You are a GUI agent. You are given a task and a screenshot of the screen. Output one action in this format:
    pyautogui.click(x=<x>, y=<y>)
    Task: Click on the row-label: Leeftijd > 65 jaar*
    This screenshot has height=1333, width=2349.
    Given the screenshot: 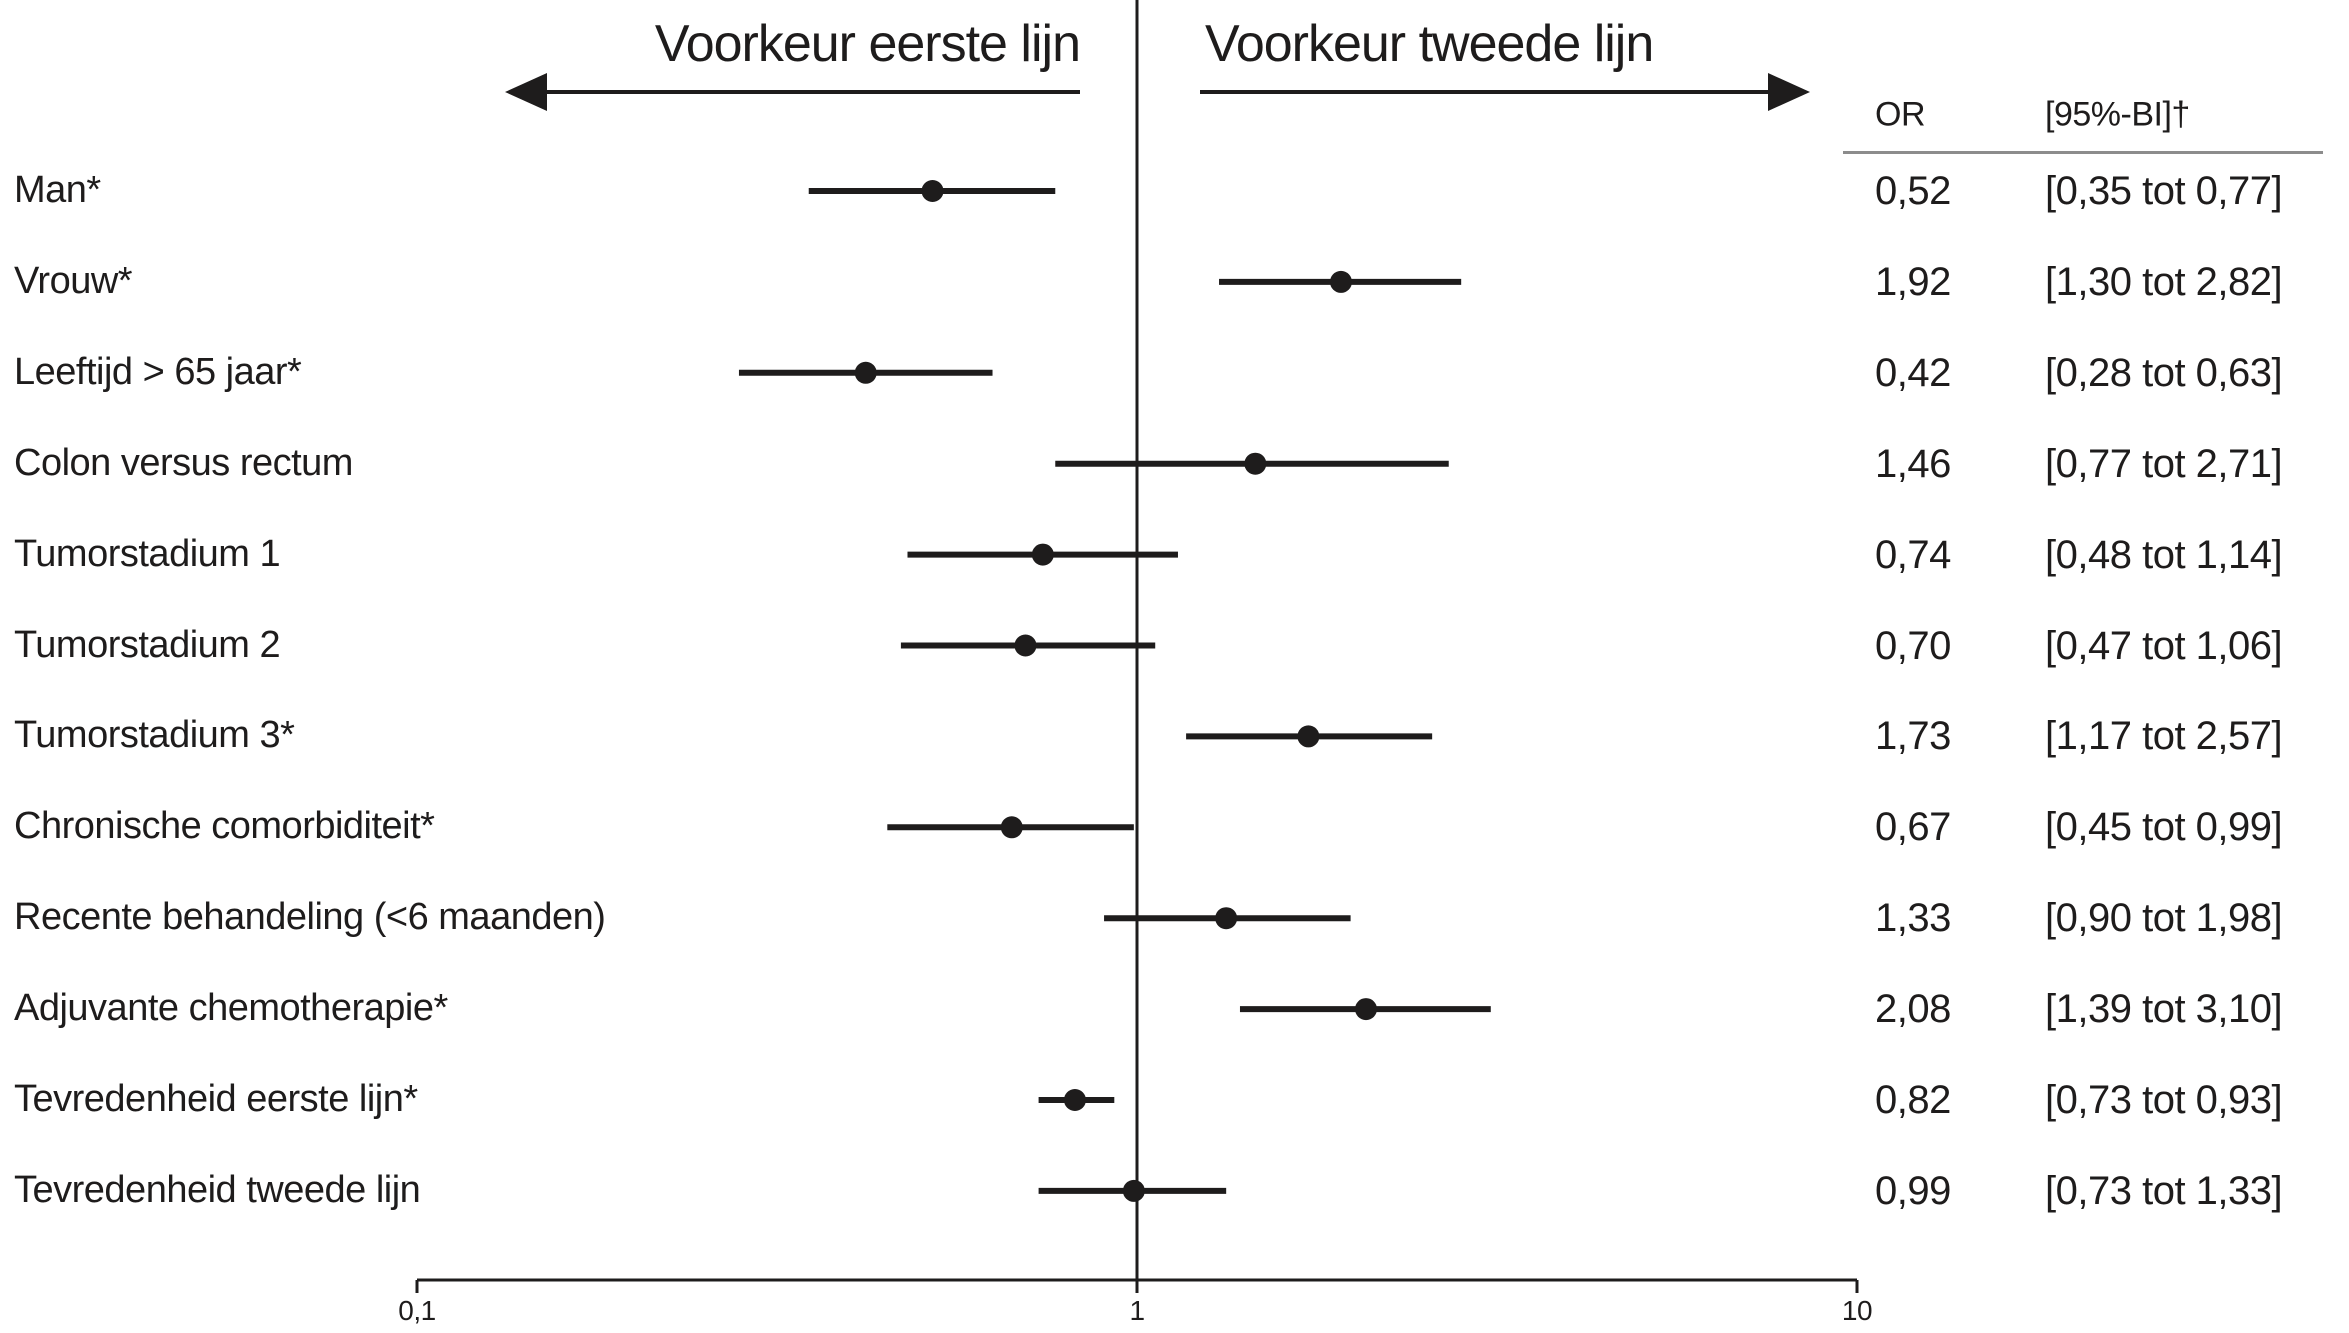 What is the action you would take?
    pyautogui.click(x=158, y=371)
    